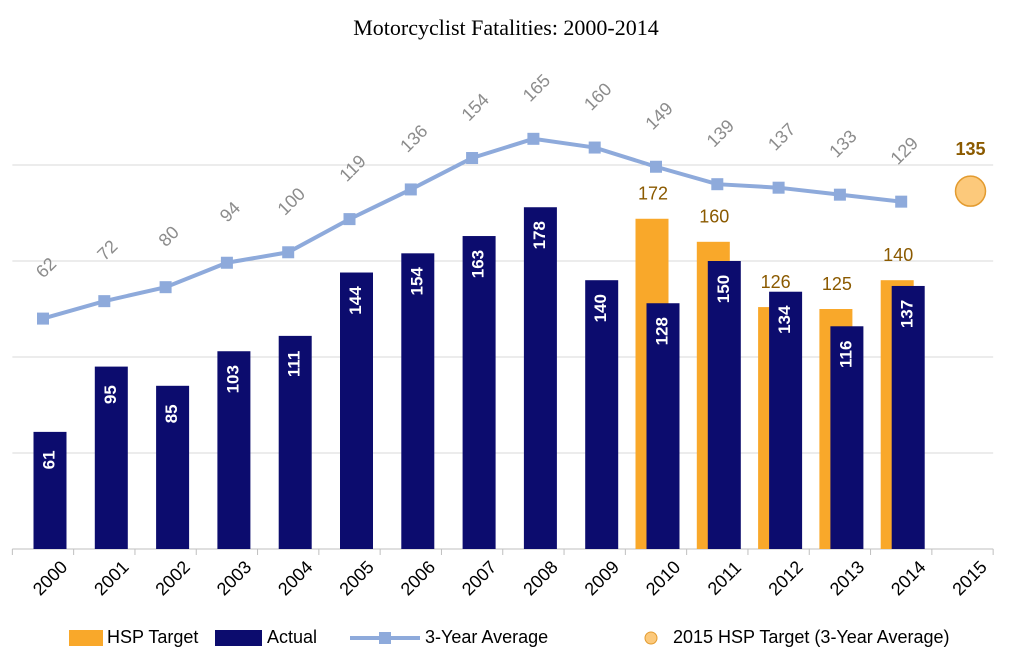 The image size is (1013, 656). What do you see at coordinates (356, 578) in the screenshot?
I see `x-tick-label: 2005` at bounding box center [356, 578].